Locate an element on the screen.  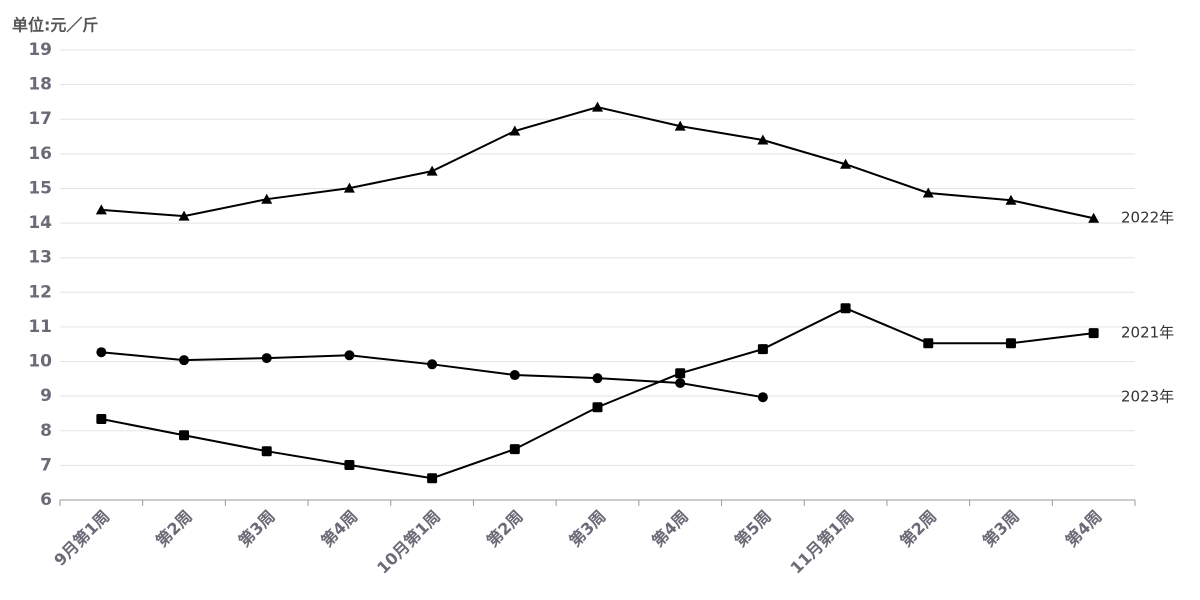
y-tick-label: 14 is located at coordinates (40, 223).